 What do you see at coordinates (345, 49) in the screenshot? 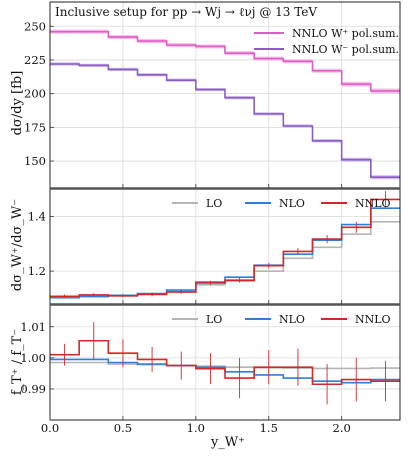
I see `legend-label: NNLO W⁻ pol.sum.` at bounding box center [345, 49].